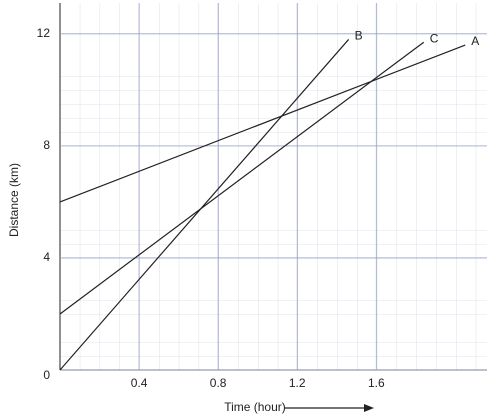 The height and width of the screenshot is (418, 492). Describe the element at coordinates (329, 408) in the screenshot. I see `x-arrow` at that location.